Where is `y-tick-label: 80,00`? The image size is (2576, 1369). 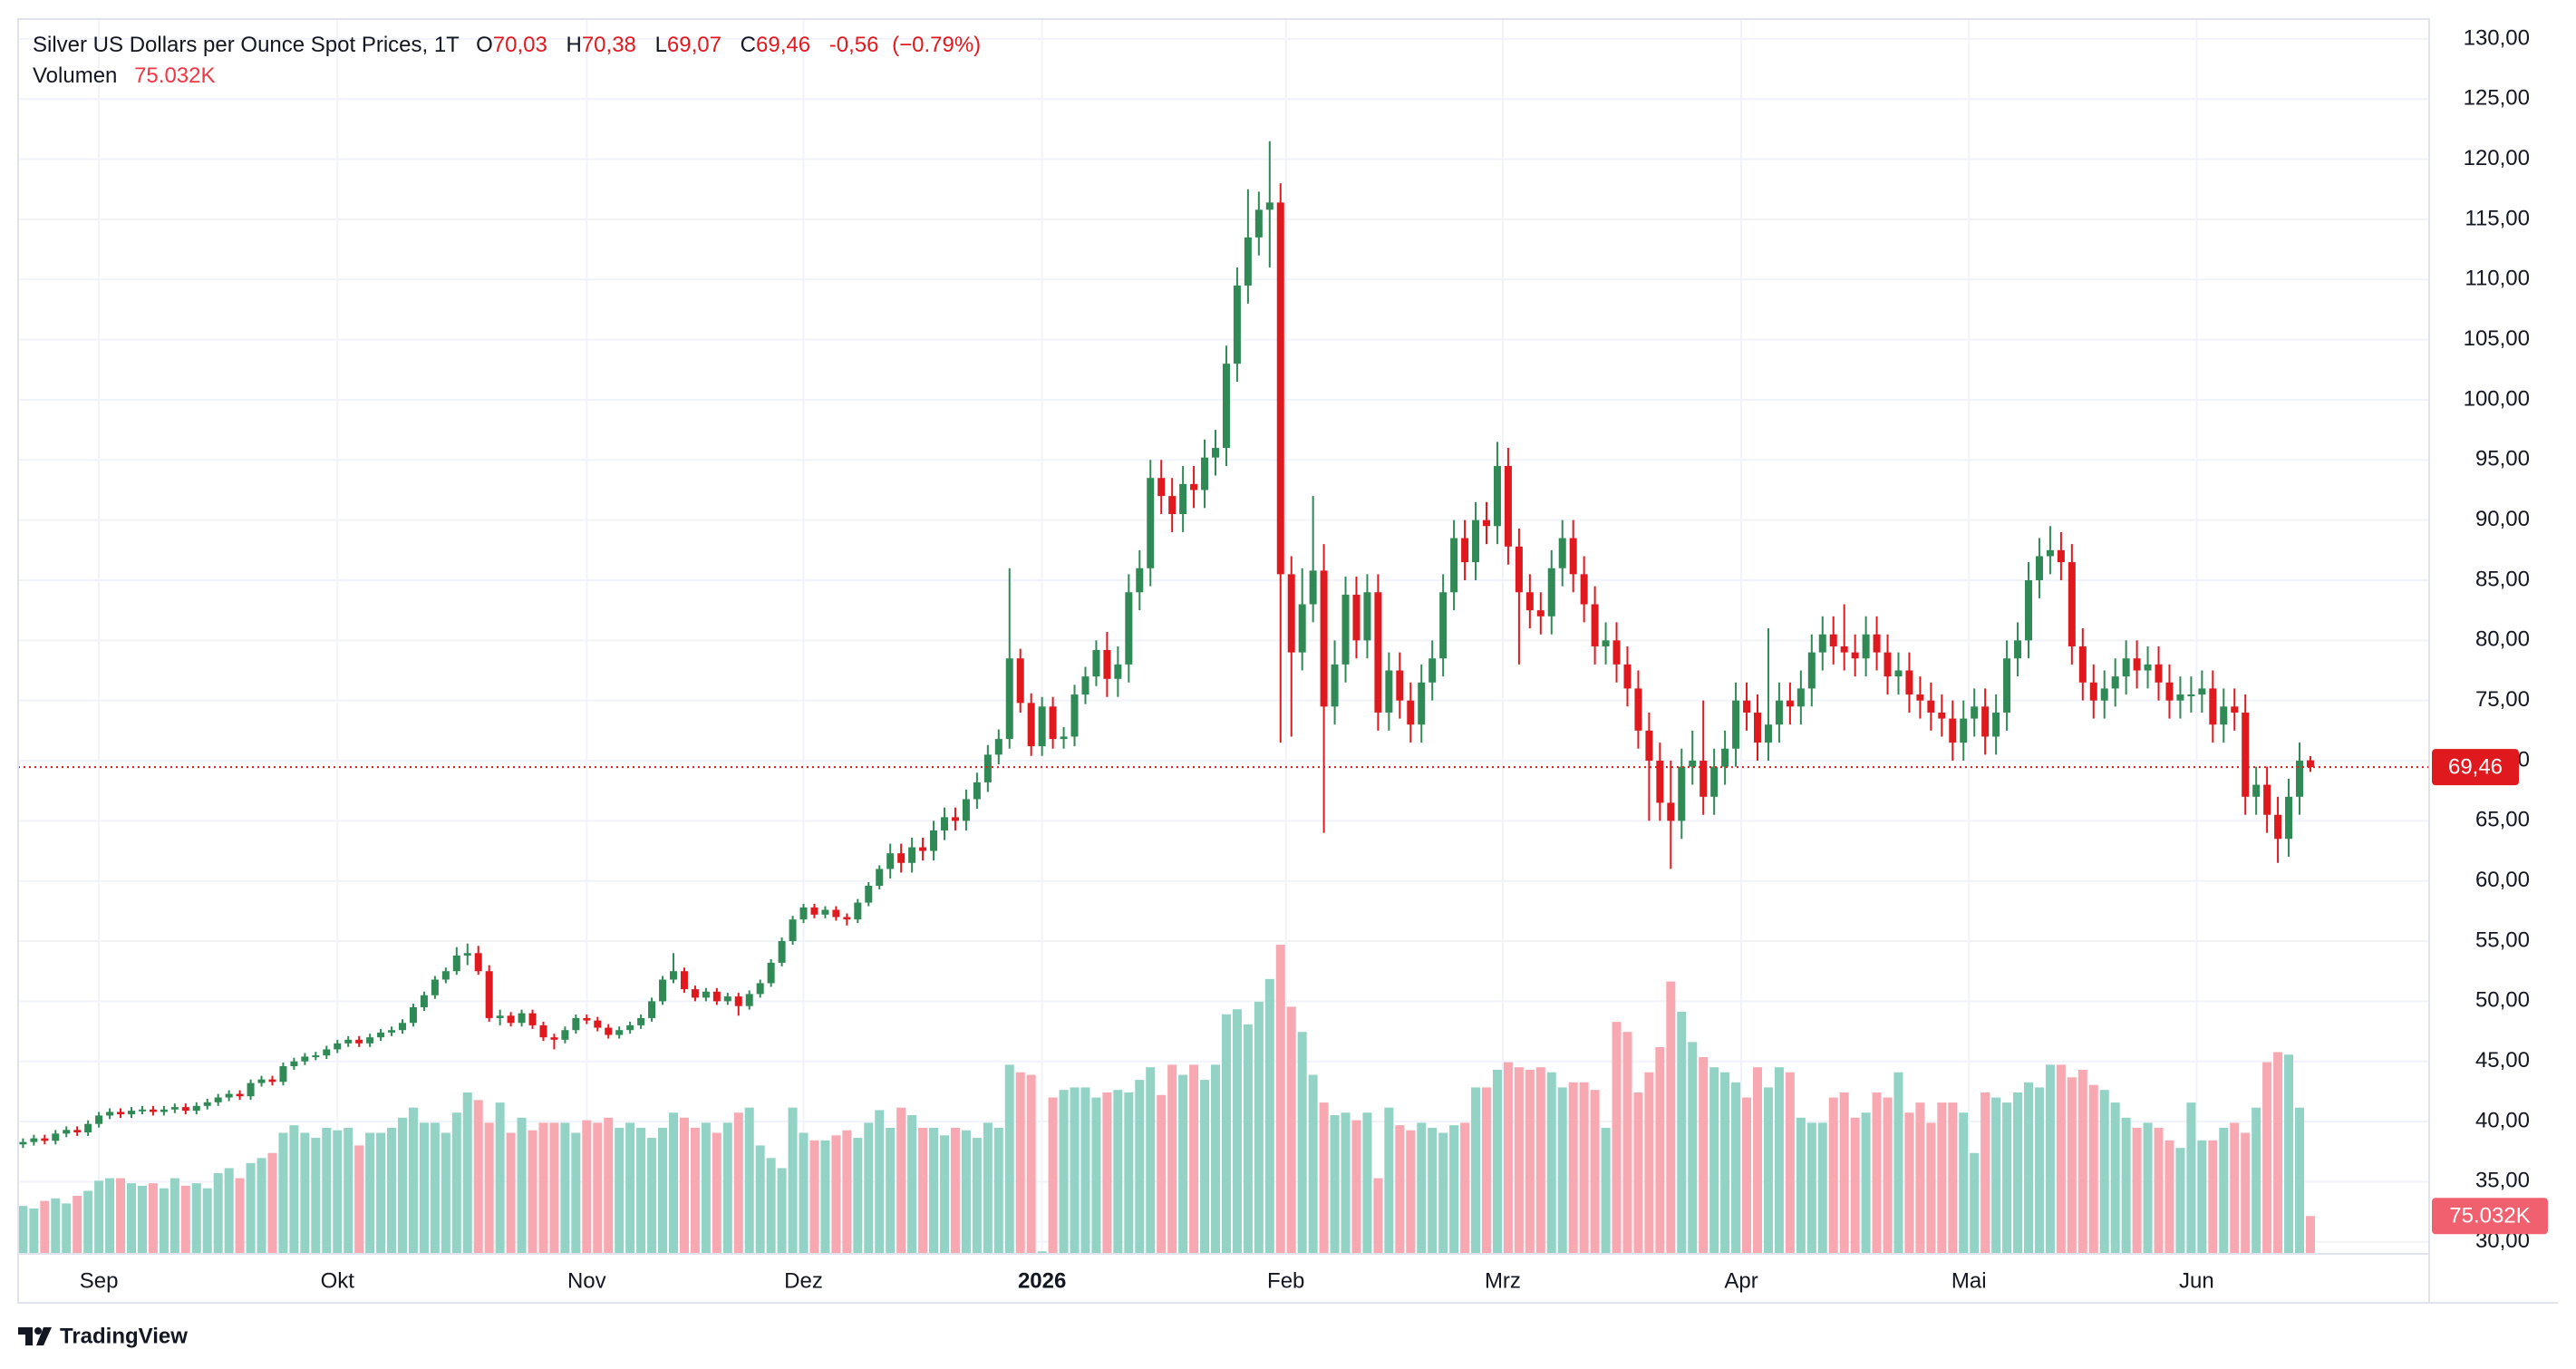 y-tick-label: 80,00 is located at coordinates (2502, 639).